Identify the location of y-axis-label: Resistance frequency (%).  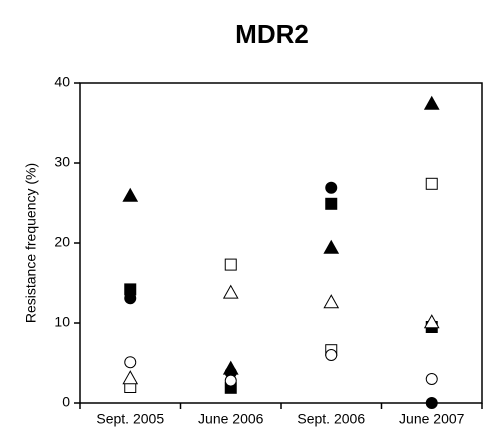
(31, 243).